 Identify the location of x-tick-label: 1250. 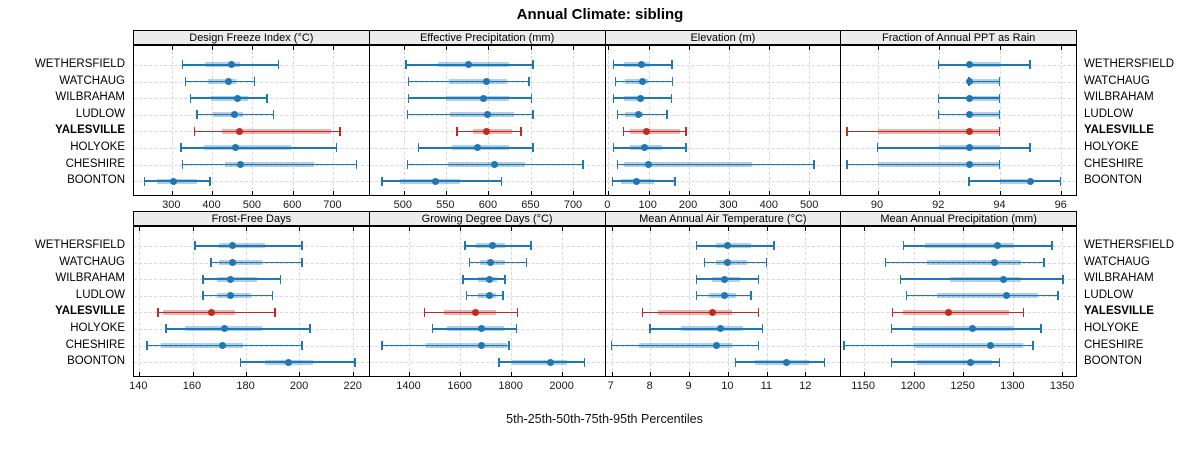
(962, 386).